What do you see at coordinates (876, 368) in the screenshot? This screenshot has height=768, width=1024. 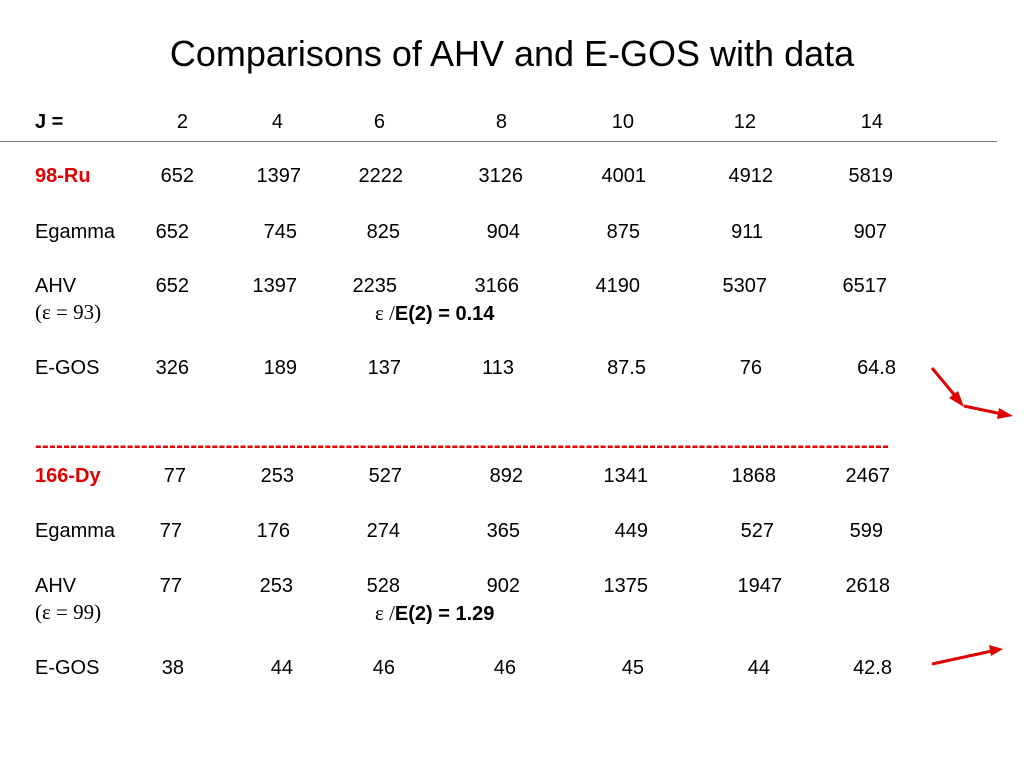 I see `egos-value: 64.8` at bounding box center [876, 368].